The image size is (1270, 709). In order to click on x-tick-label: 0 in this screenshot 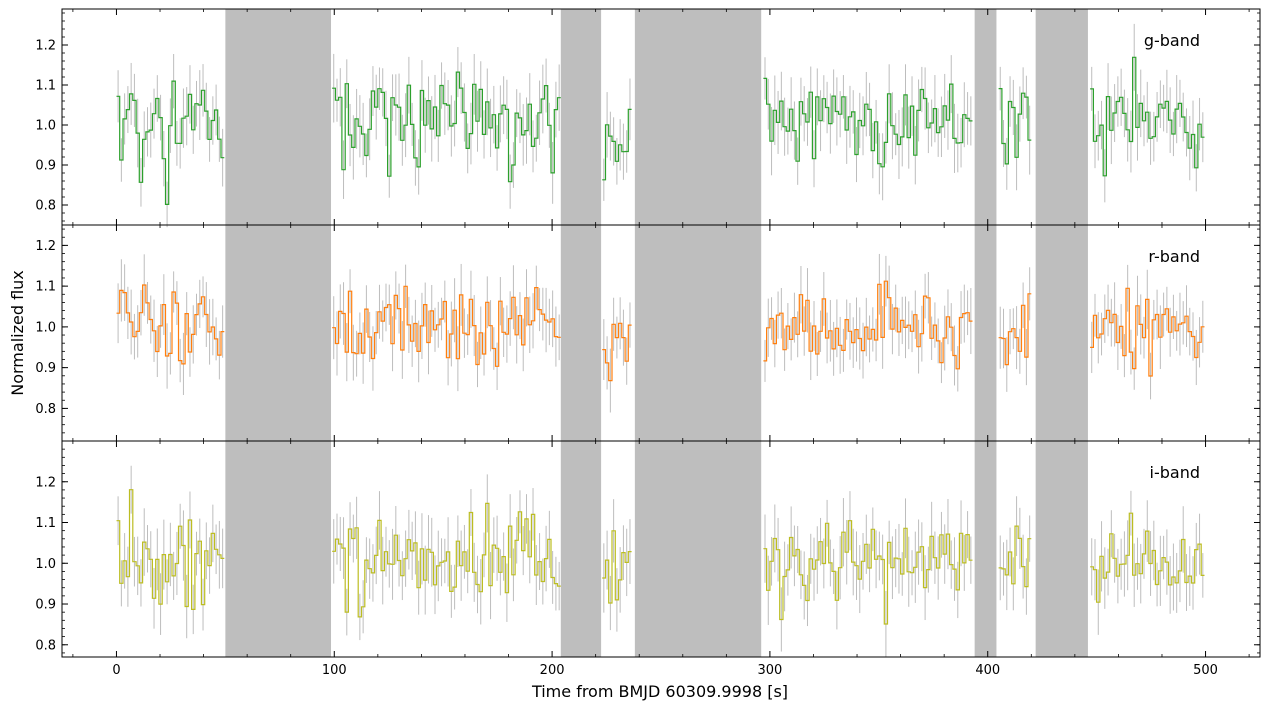, I will do `click(116, 670)`.